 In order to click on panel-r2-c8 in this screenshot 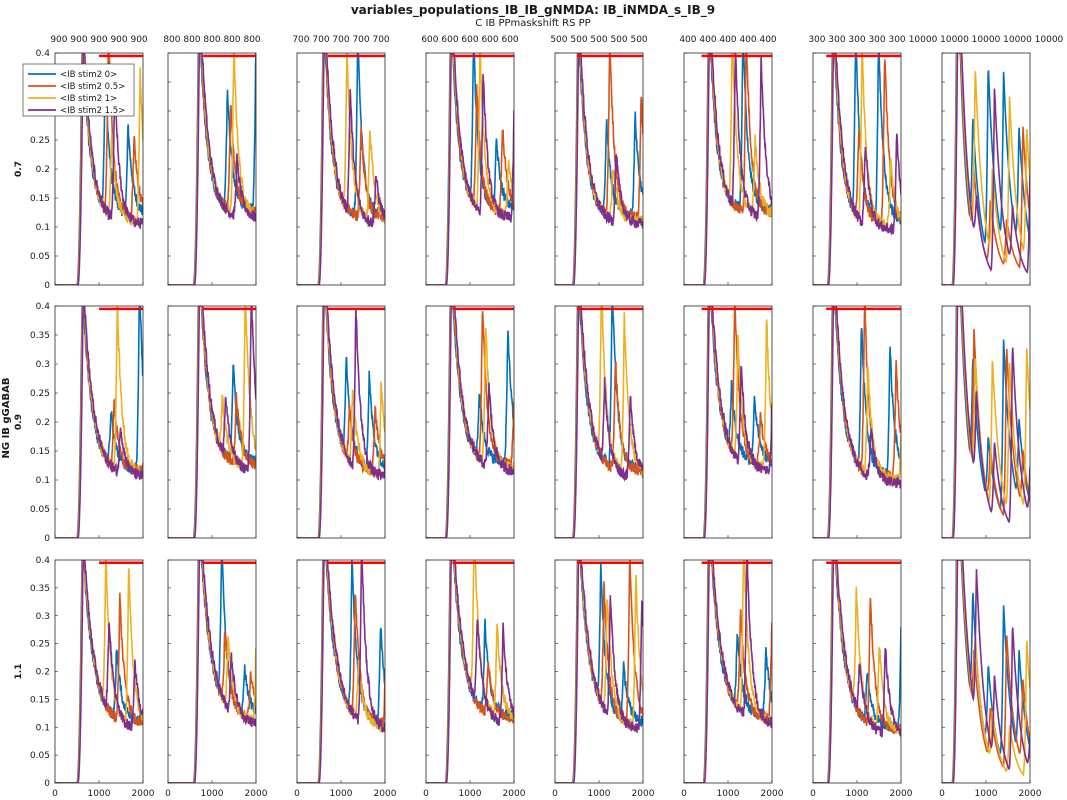, I will do `click(986, 422)`.